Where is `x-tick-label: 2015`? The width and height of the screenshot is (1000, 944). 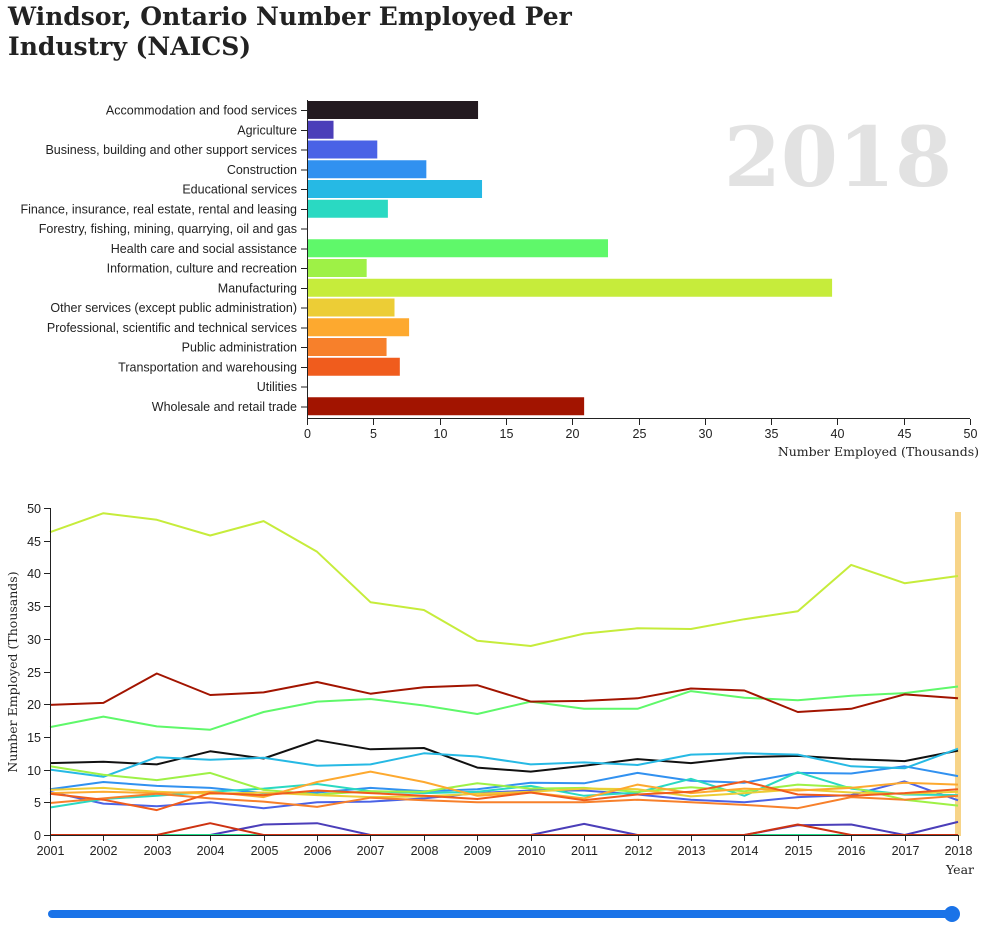
x-tick-label: 2015 is located at coordinates (799, 851).